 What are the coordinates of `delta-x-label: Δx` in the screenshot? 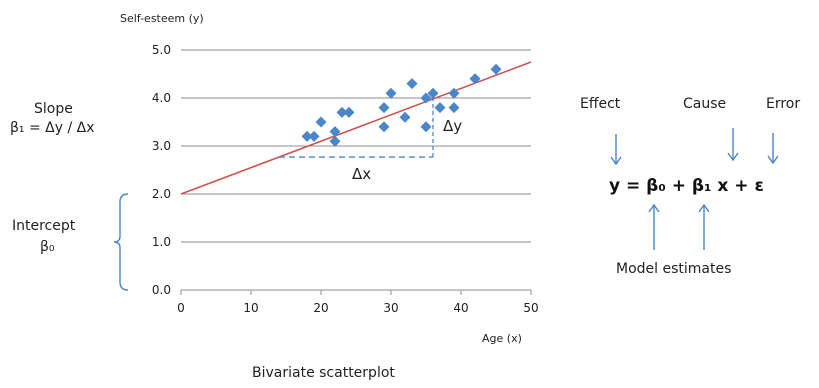 It's located at (362, 174).